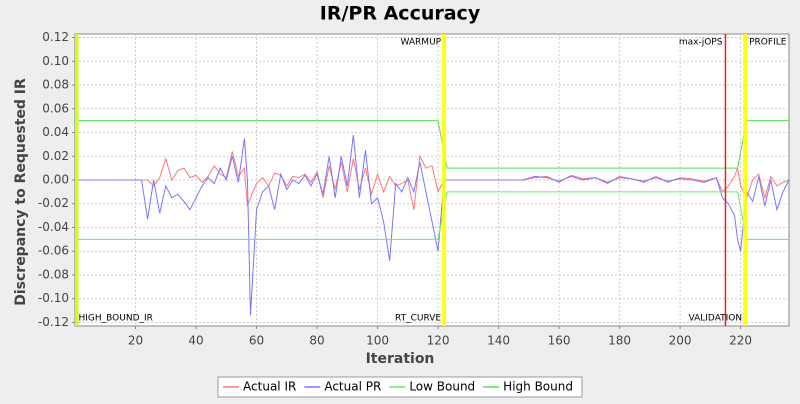  I want to click on marker-label: max-jOPS, so click(701, 43).